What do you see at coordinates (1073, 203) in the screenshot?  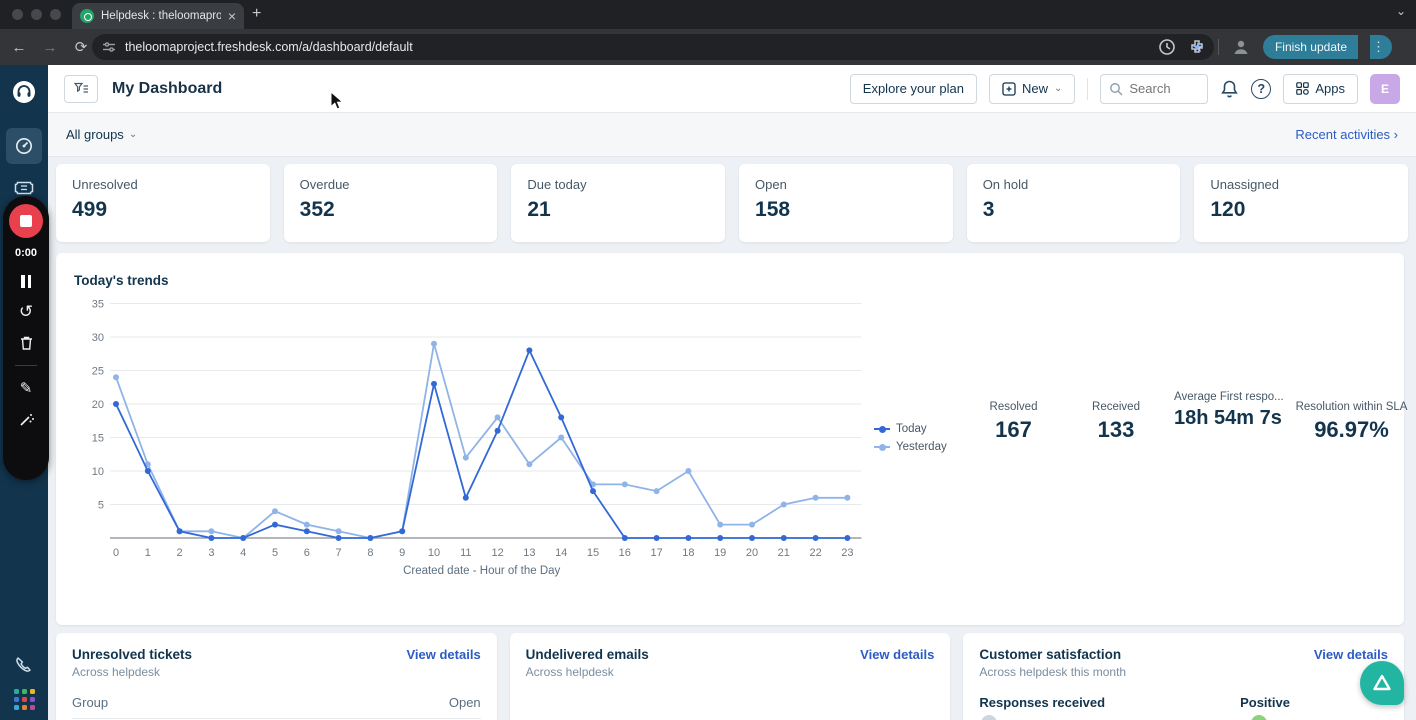 I see `stat-card-on-hold: On hold 3` at bounding box center [1073, 203].